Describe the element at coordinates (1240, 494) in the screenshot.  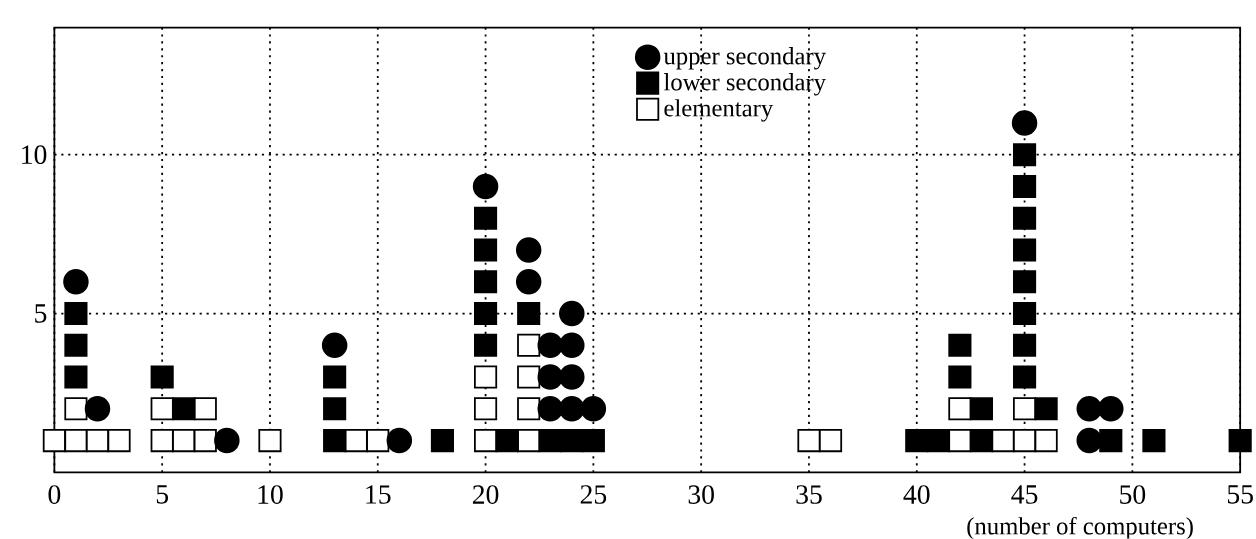
I see `x-tick-label: 55` at that location.